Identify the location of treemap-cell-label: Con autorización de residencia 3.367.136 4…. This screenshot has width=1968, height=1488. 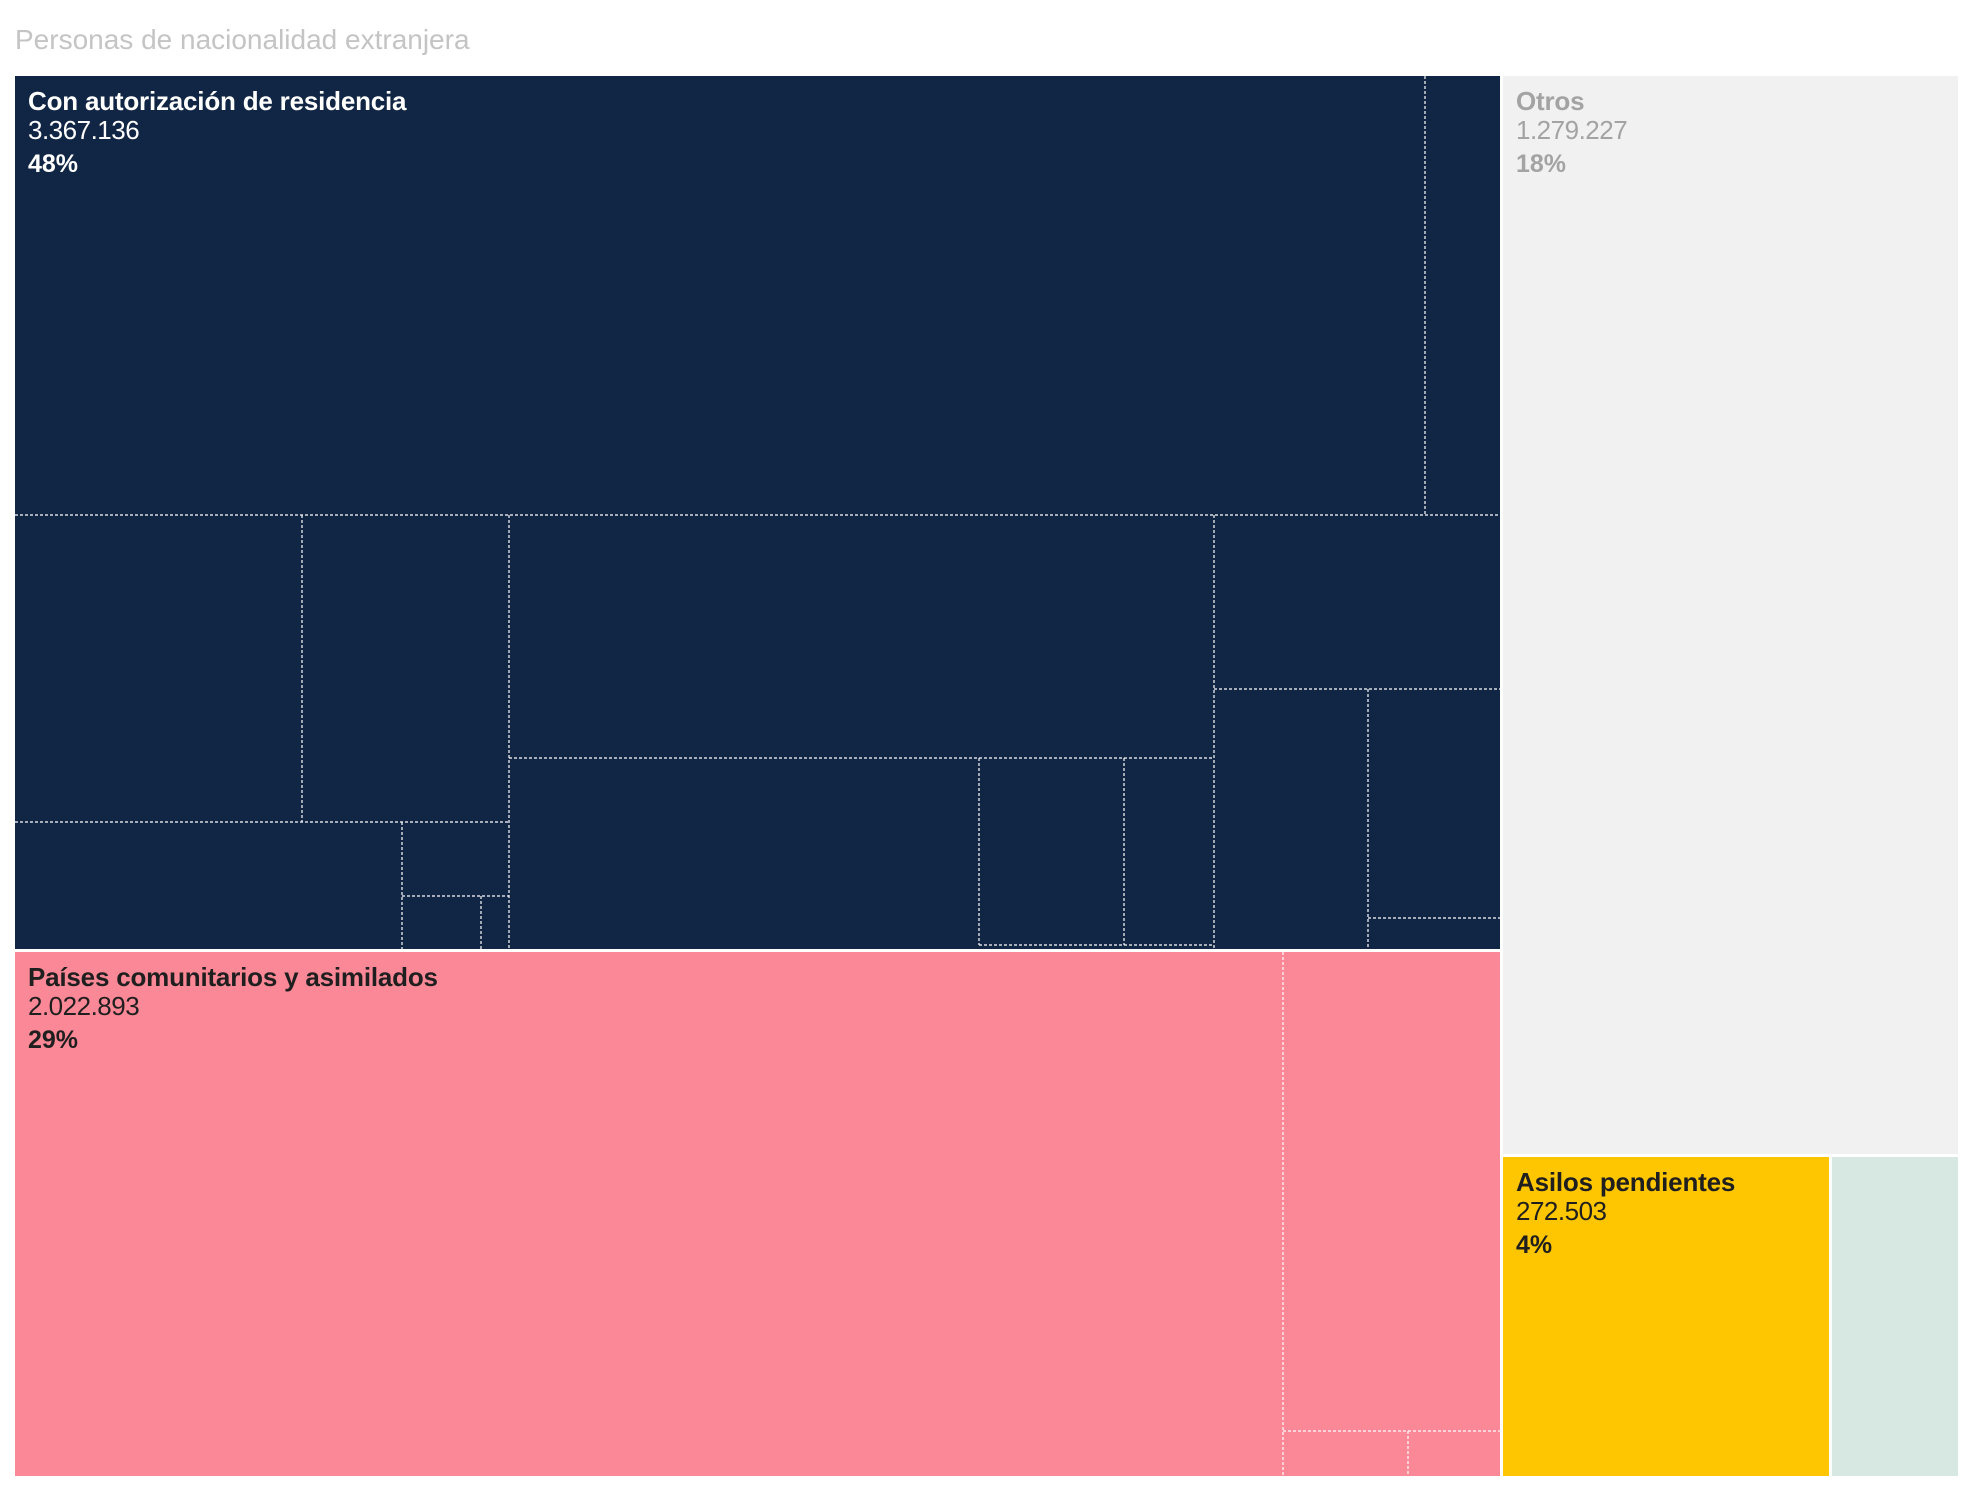
(217, 132).